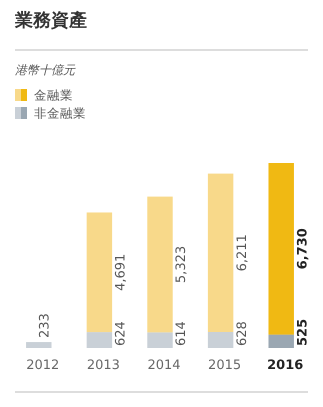  Describe the element at coordinates (53, 95) in the screenshot. I see `legend-label: 金融業` at that location.